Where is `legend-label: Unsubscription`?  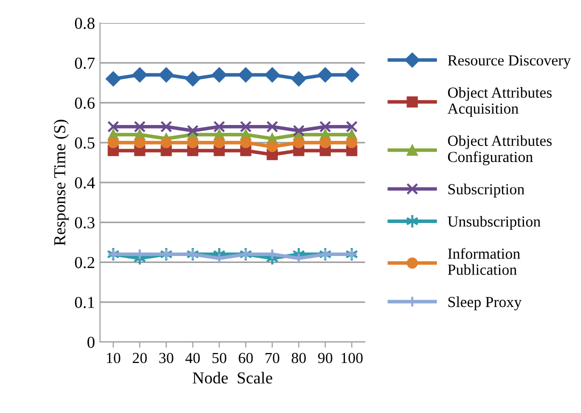
legend-label: Unsubscription is located at coordinates (494, 223).